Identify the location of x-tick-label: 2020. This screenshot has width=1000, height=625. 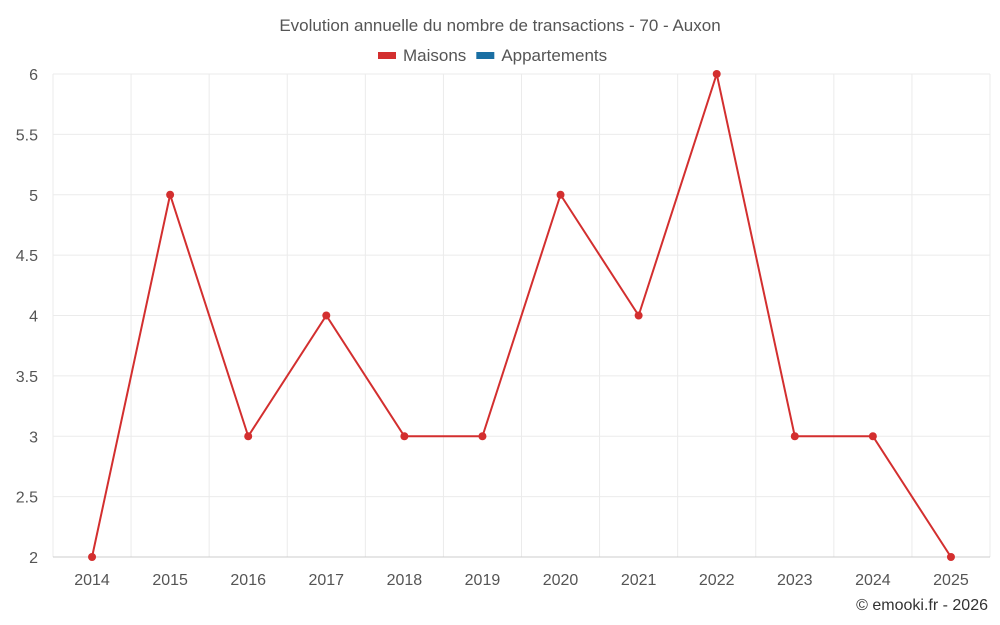
(561, 580).